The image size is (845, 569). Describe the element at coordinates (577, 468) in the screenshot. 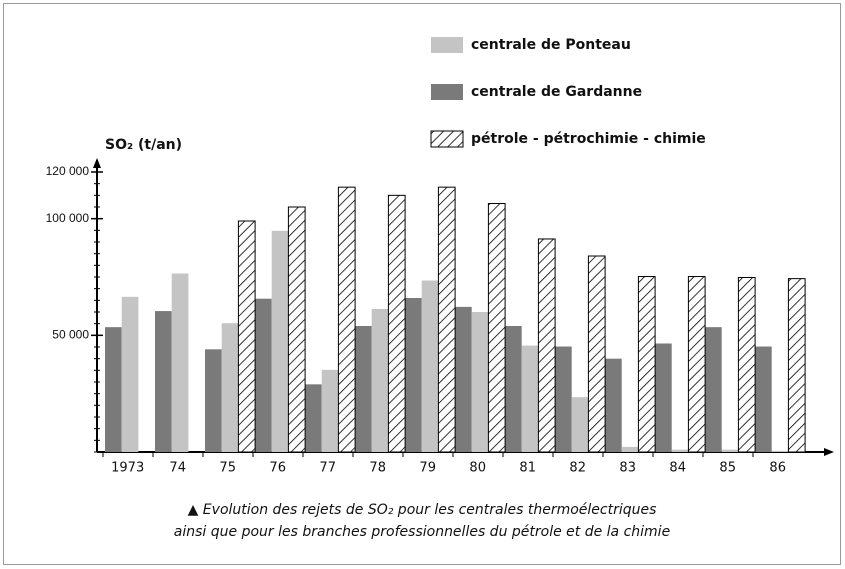

I see `x-tick-label: 82` at that location.